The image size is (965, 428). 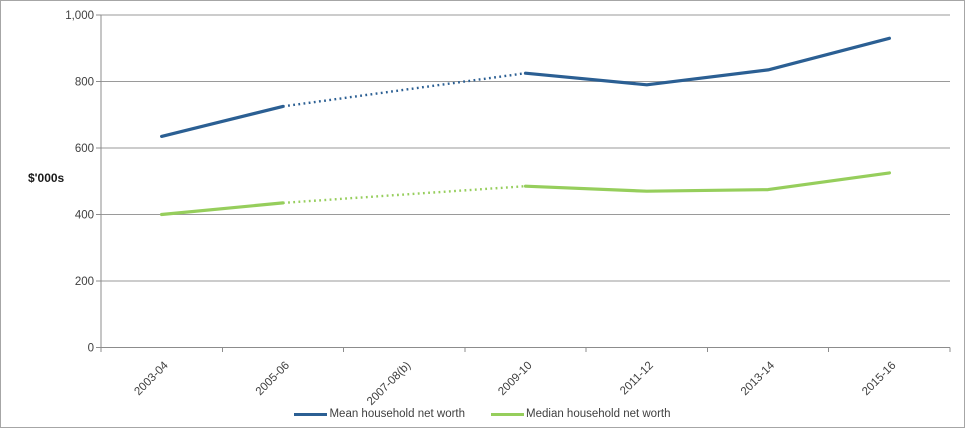 What do you see at coordinates (515, 379) in the screenshot?
I see `x-tick-label: 2009-10` at bounding box center [515, 379].